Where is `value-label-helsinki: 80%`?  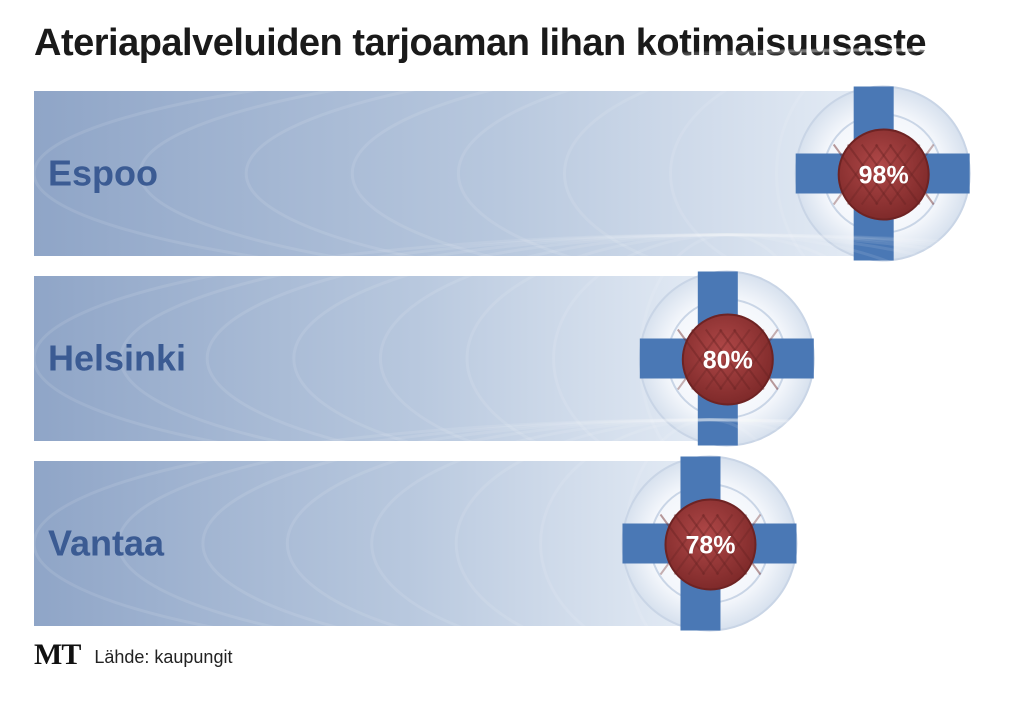
value-label-helsinki: 80% is located at coordinates (728, 361).